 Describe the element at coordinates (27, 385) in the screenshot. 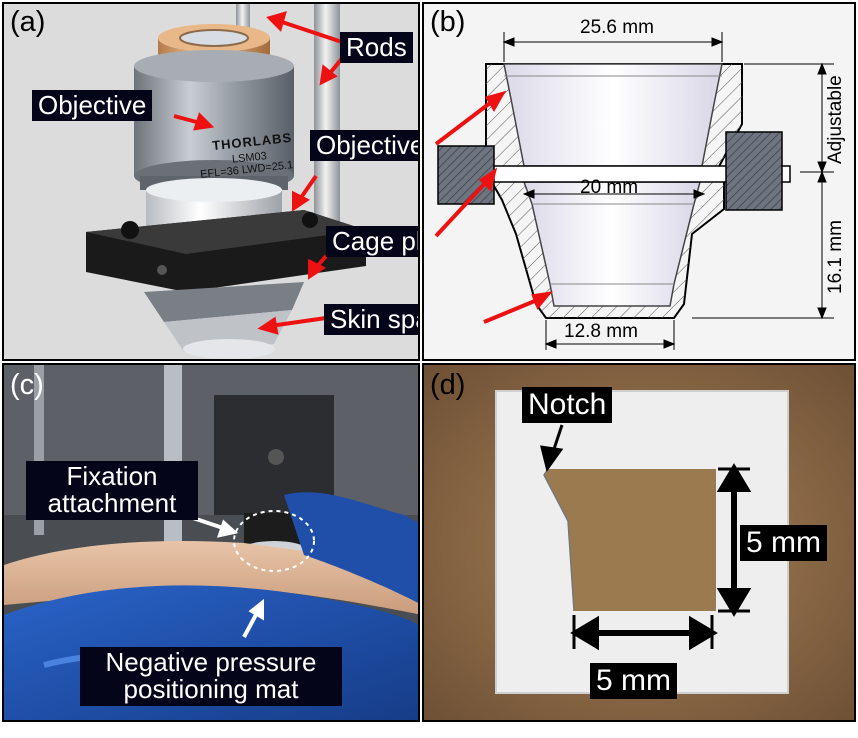

I see `panel-label-c: (c)` at that location.